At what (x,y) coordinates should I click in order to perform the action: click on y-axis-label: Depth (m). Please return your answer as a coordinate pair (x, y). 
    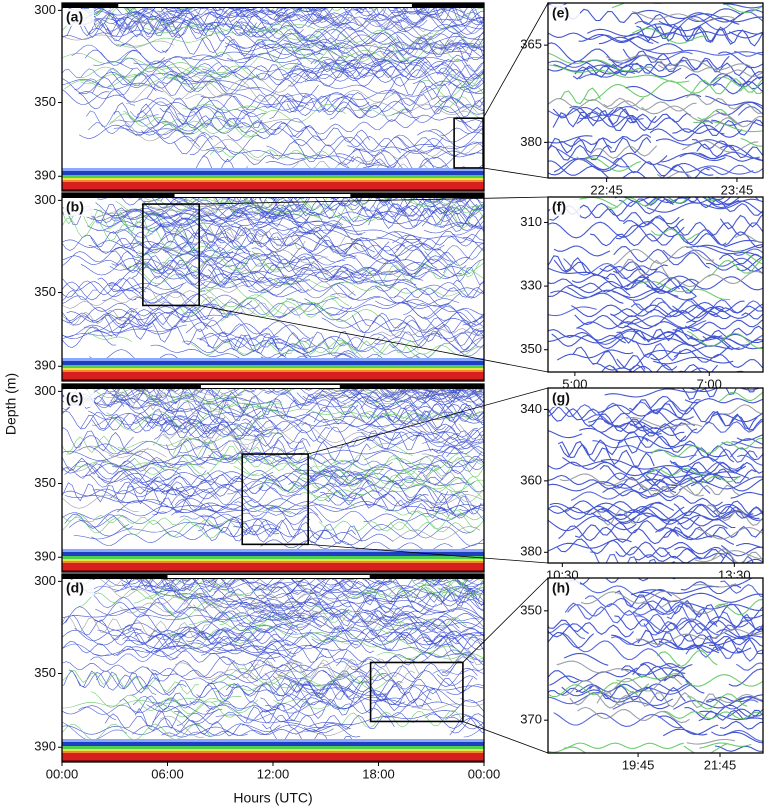
    Looking at the image, I should click on (11, 404).